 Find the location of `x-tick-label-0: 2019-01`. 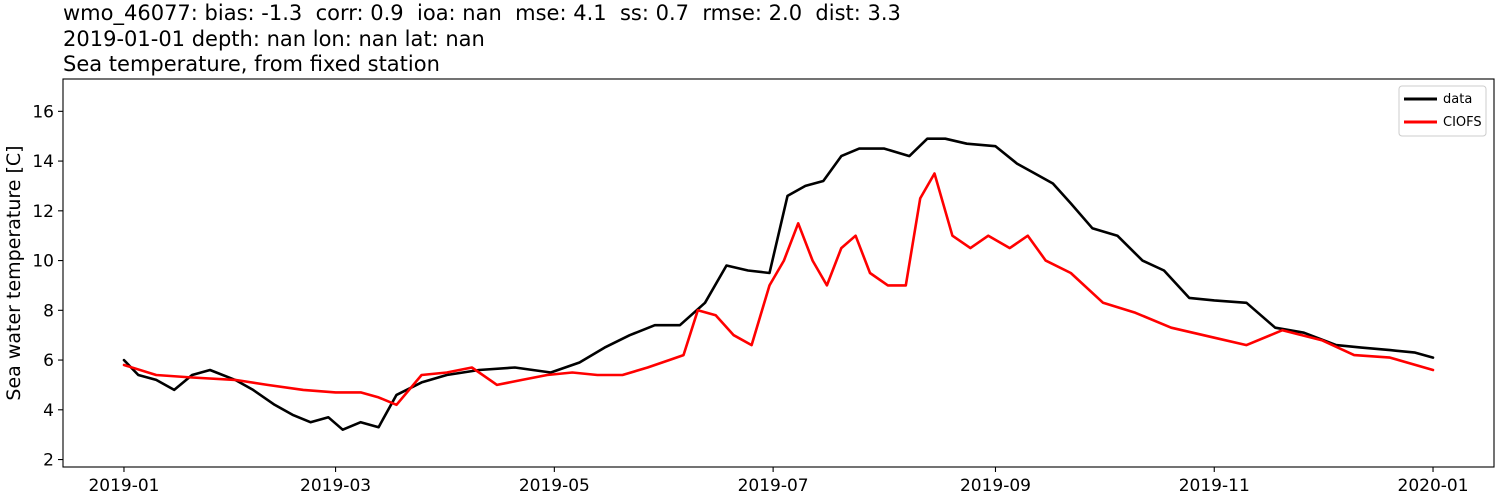

x-tick-label-0: 2019-01 is located at coordinates (123, 486).